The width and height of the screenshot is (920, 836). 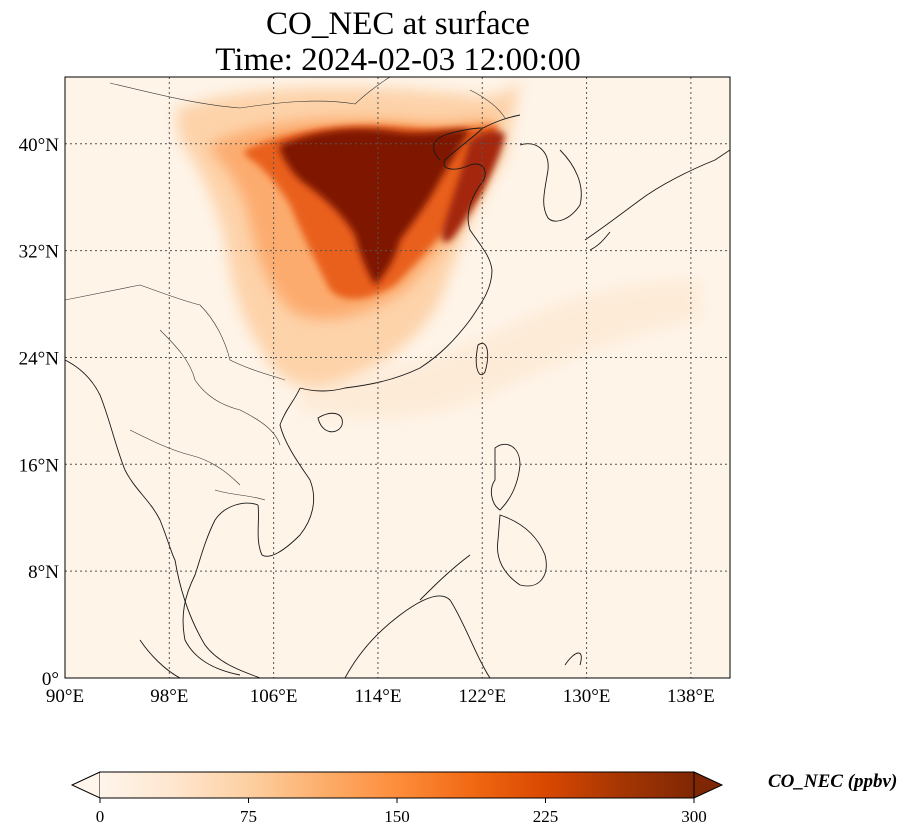 I want to click on border-southwest, so click(x=175, y=332).